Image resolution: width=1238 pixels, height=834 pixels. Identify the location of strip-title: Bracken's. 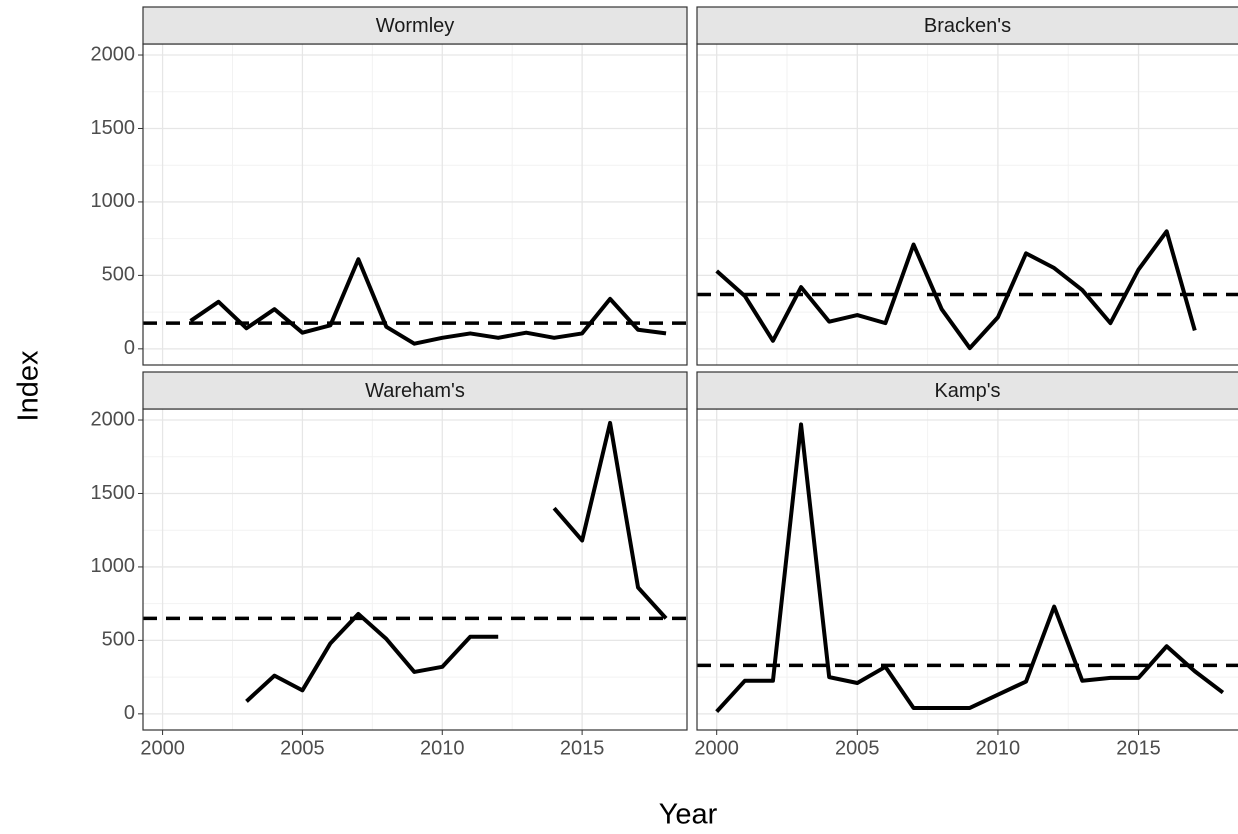
(967, 26).